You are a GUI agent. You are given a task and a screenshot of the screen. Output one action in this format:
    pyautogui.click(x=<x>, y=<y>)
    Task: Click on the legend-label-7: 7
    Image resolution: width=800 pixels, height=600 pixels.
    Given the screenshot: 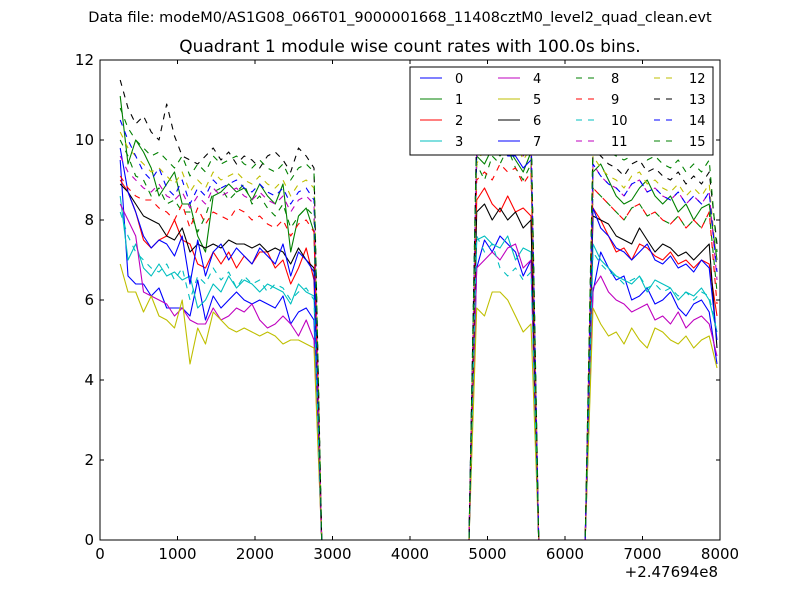 What is the action you would take?
    pyautogui.click(x=537, y=142)
    